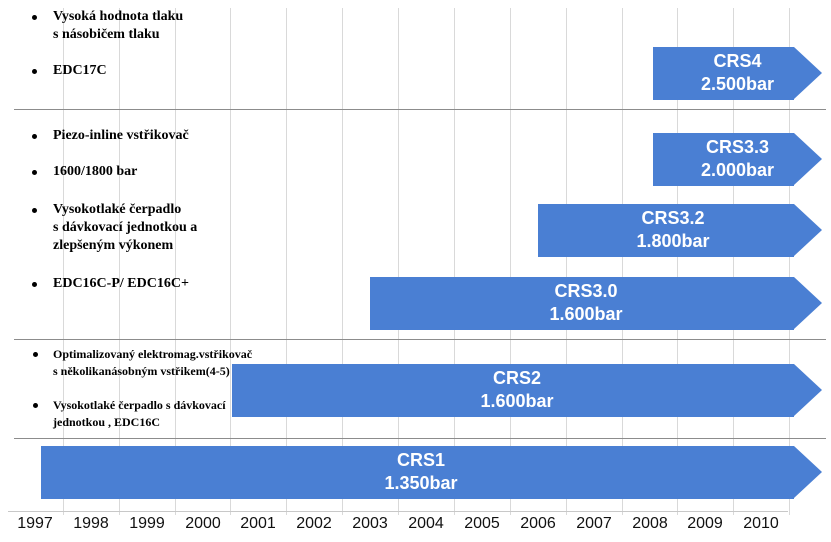 Image resolution: width=831 pixels, height=542 pixels. I want to click on year-label: 1998, so click(91, 523).